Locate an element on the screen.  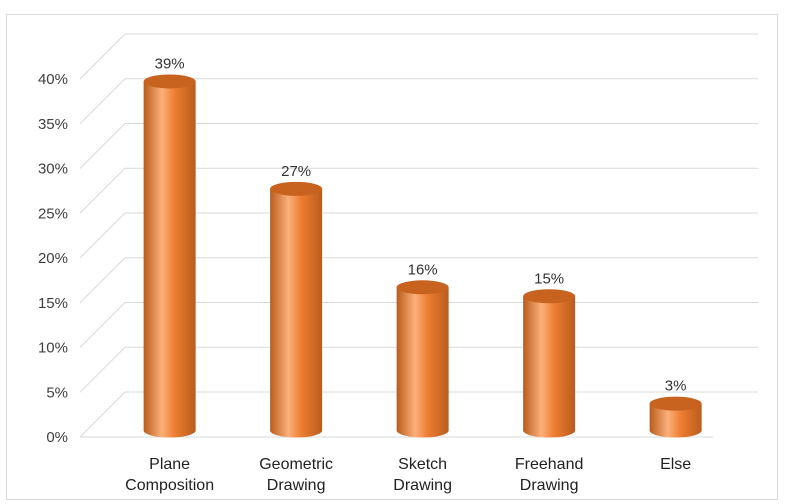
y-tick-label: 0% is located at coordinates (57, 437).